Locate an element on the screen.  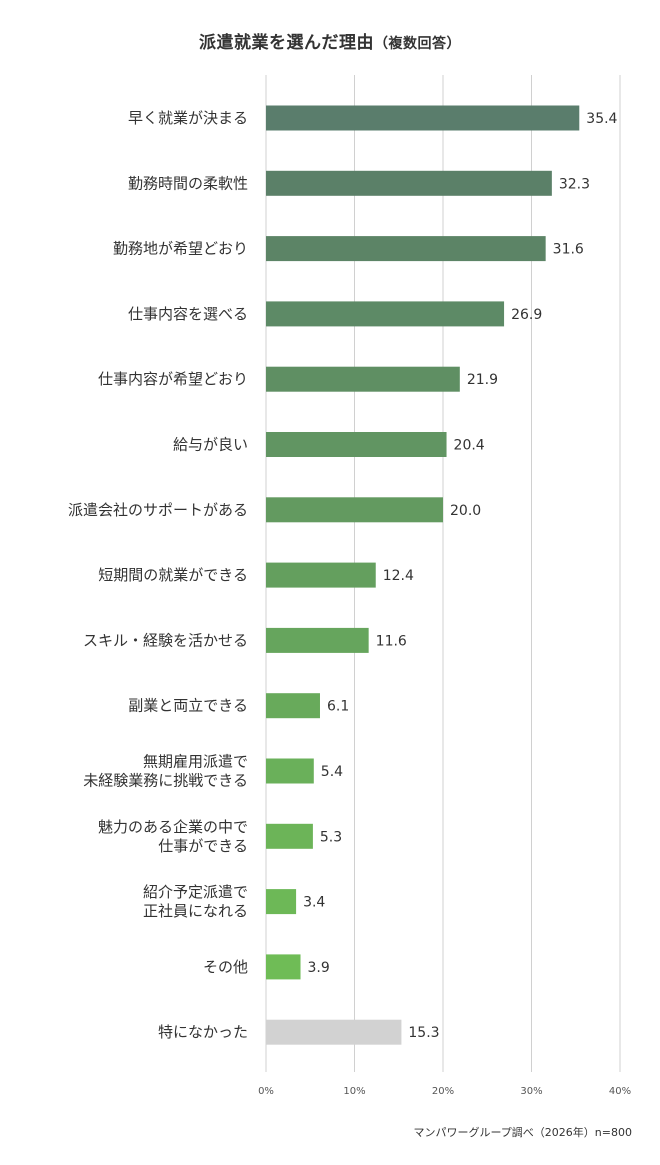
category-label-line: 仕事内容を選べる is located at coordinates (188, 314).